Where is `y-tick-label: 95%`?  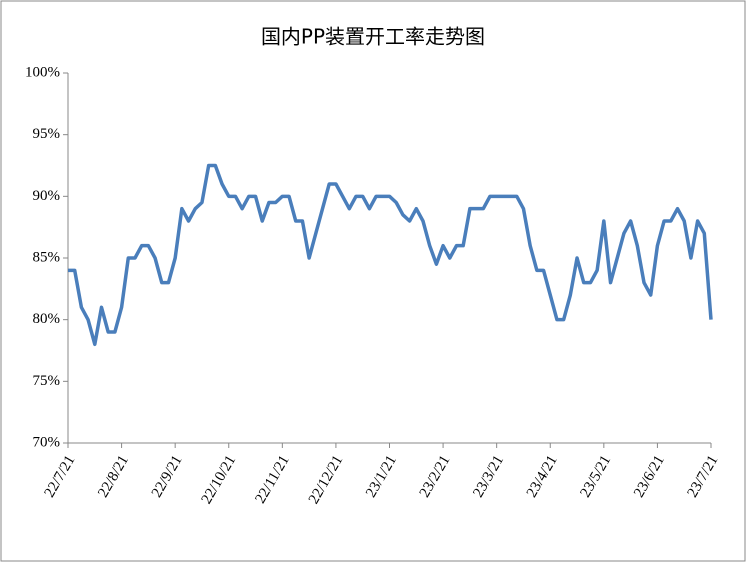 y-tick-label: 95% is located at coordinates (47, 134).